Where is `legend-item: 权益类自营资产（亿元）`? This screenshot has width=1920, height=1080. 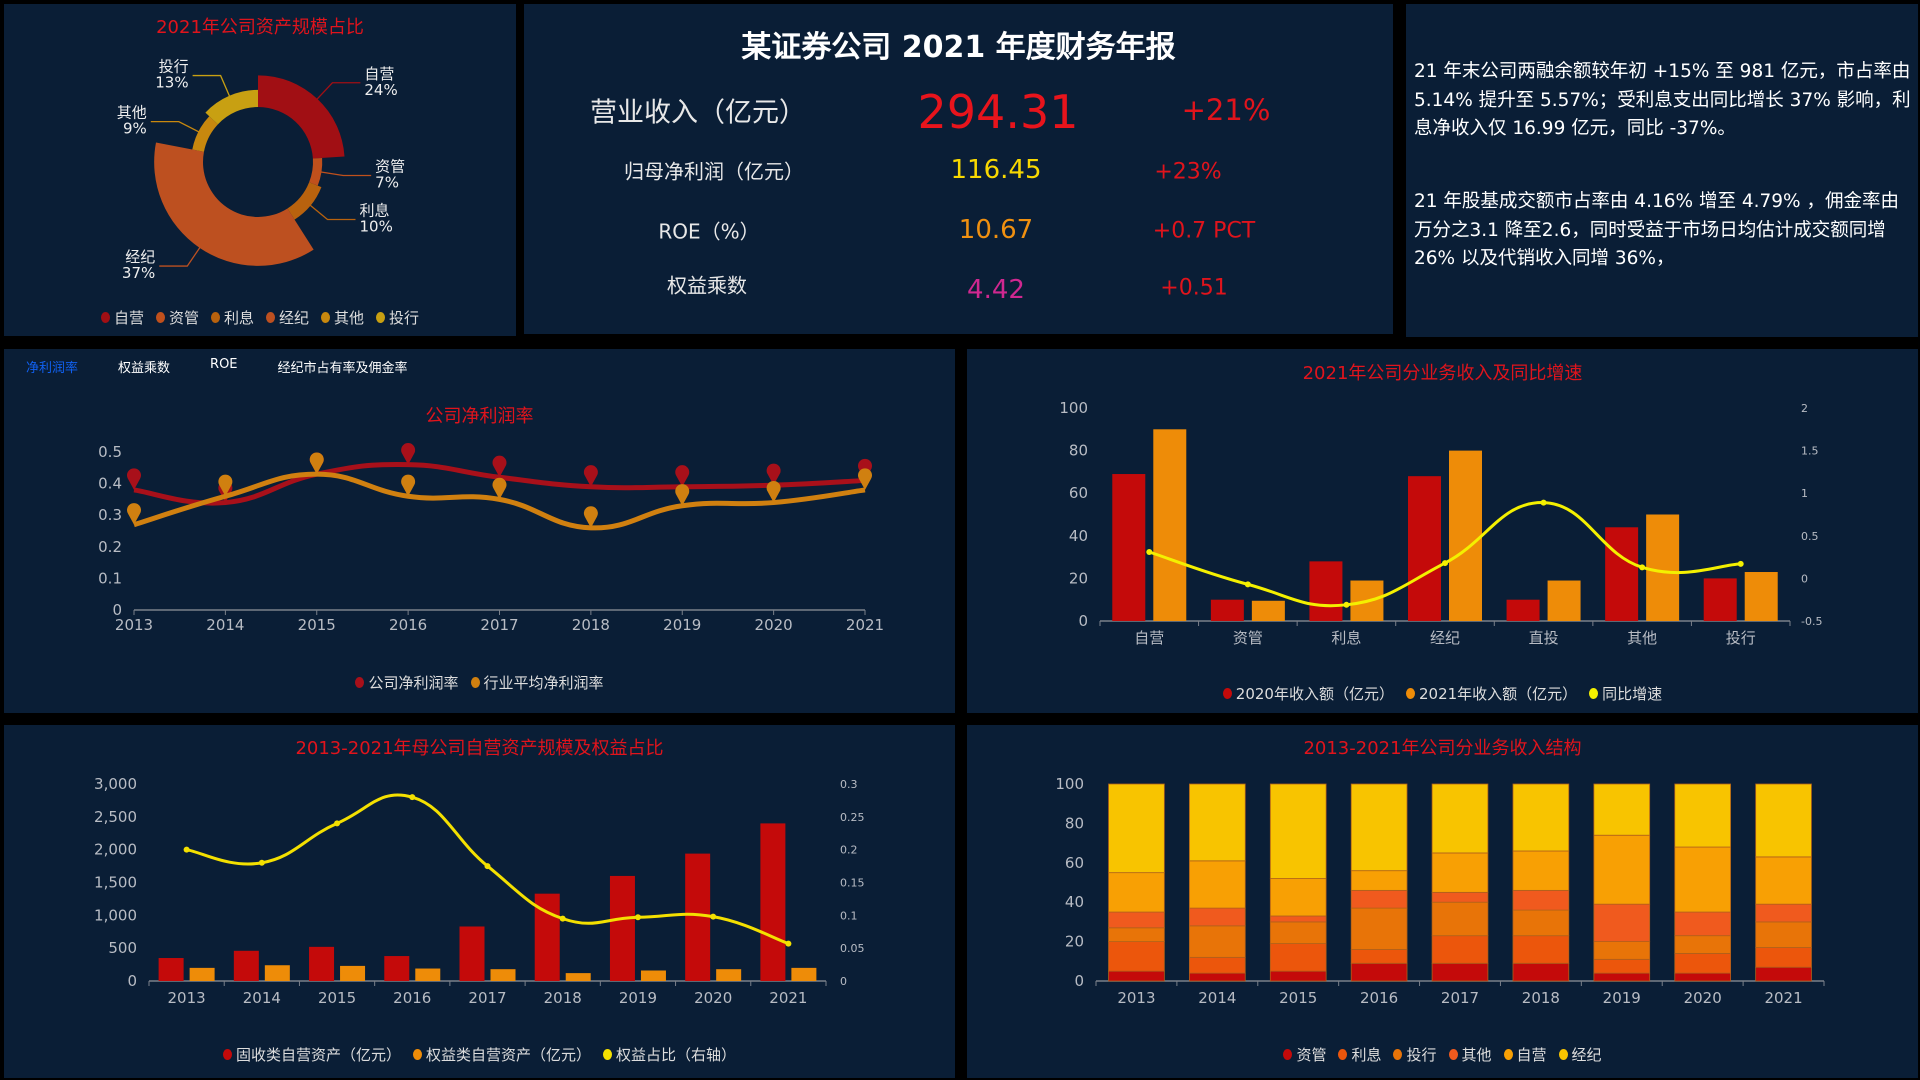
legend-item: 权益类自营资产（亿元） is located at coordinates (501, 1054).